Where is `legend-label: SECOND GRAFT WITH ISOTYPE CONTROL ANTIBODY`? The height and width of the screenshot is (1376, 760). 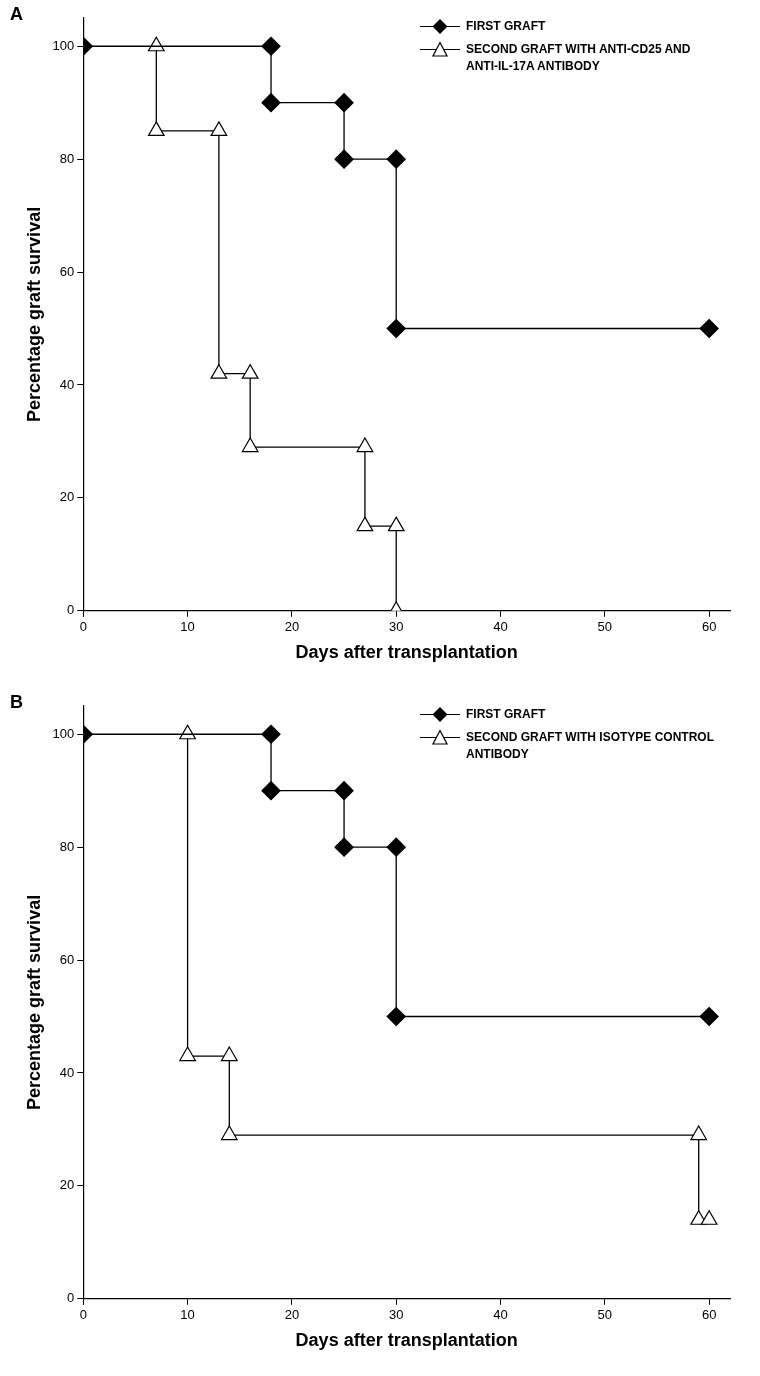 legend-label: SECOND GRAFT WITH ISOTYPE CONTROL ANTIBODY is located at coordinates (590, 746).